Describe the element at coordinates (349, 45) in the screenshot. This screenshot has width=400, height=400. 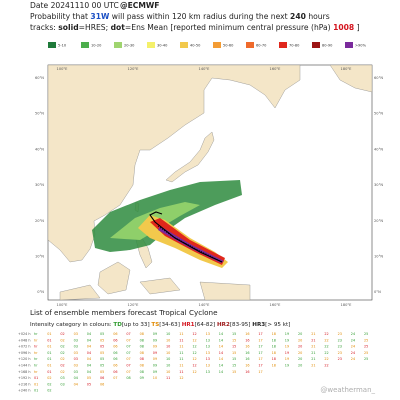
I see `legend-swatch` at that location.